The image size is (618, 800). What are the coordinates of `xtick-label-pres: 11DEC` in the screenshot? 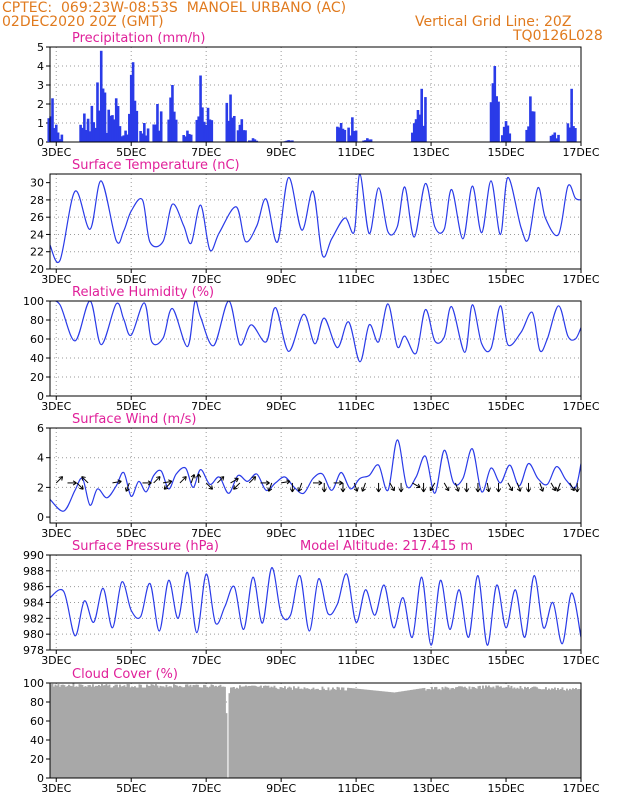 It's located at (356, 660).